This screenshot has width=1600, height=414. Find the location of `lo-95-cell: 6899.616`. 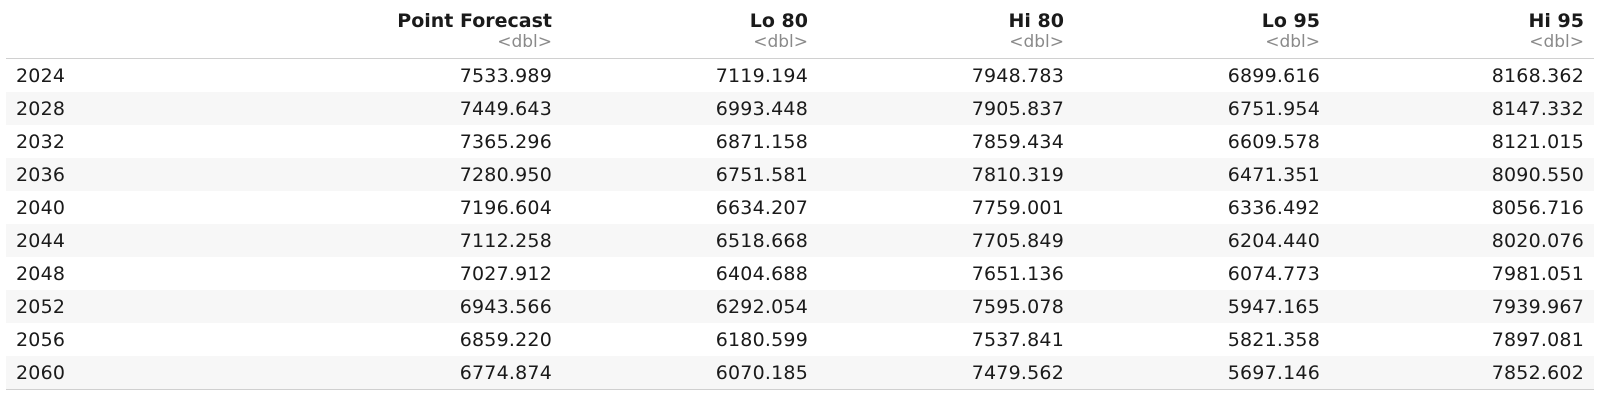

lo-95-cell: 6899.616 is located at coordinates (1273, 75).